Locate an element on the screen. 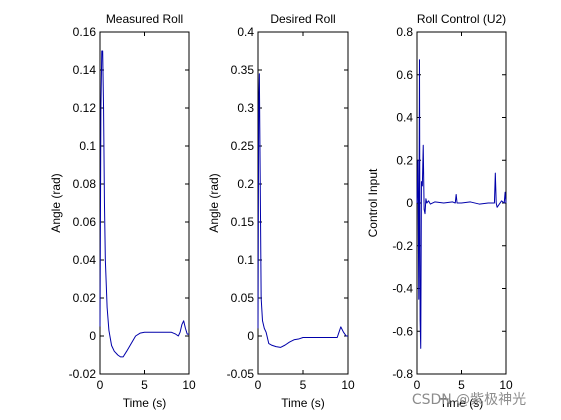  y-tick-label: 0.6 is located at coordinates (404, 75).